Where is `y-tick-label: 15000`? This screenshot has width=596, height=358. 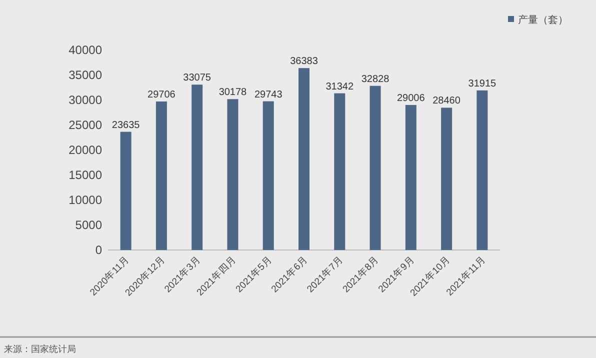 y-tick-label: 15000 is located at coordinates (85, 175).